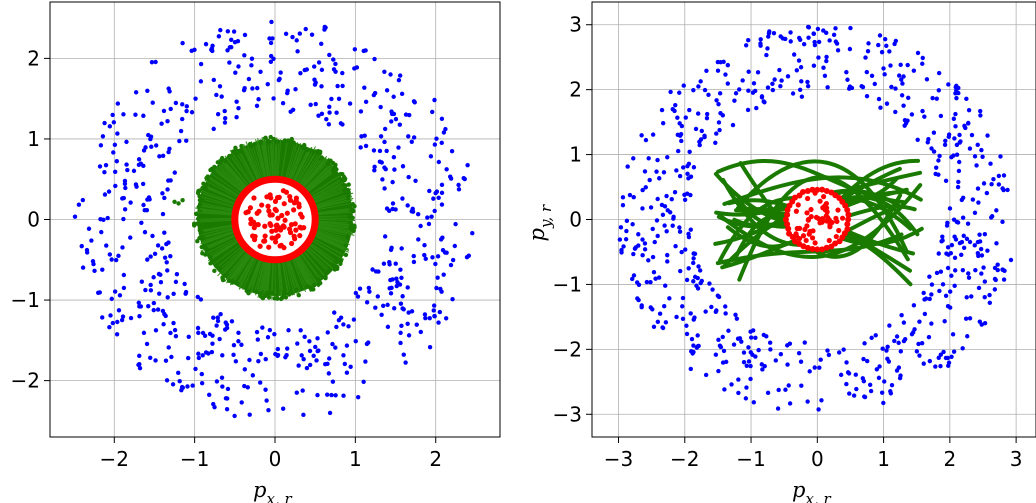 The height and width of the screenshot is (503, 1036). Describe the element at coordinates (275, 219) in the screenshot. I see `red-ring-series` at that location.